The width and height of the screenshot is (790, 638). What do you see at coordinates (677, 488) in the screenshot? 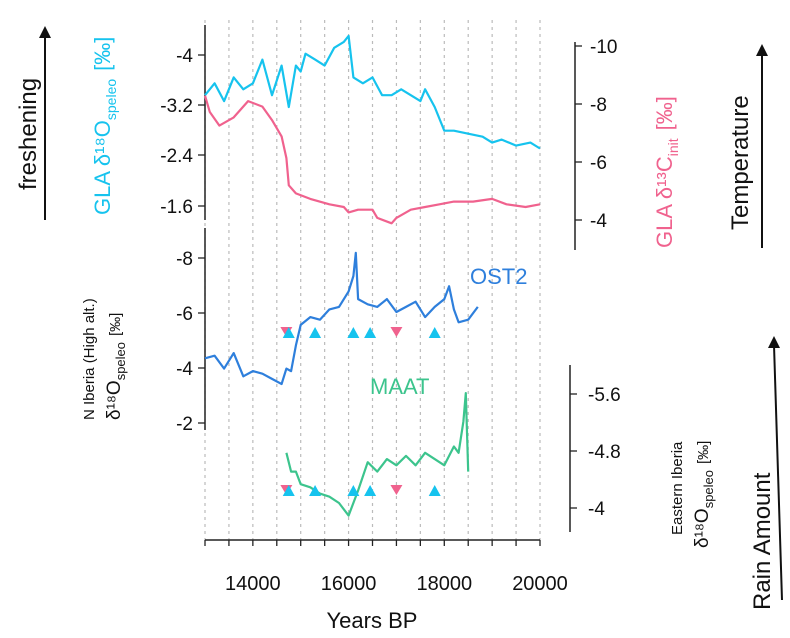
I see `e-iberia-label-line1: Eastern Iberia` at bounding box center [677, 488].